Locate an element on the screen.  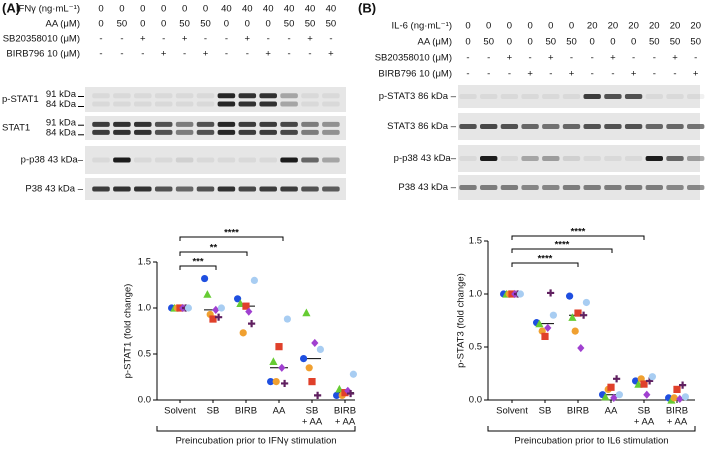
x-axis-label: Preincubation prior to IL6 stimulation is located at coordinates (591, 441).